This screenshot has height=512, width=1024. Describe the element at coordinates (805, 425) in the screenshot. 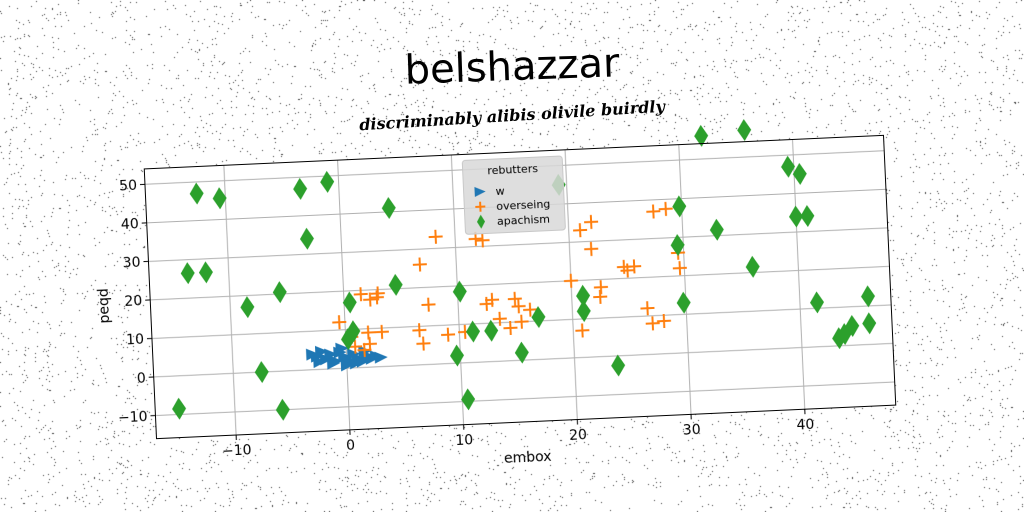

I see `x-tick-label: 40` at that location.